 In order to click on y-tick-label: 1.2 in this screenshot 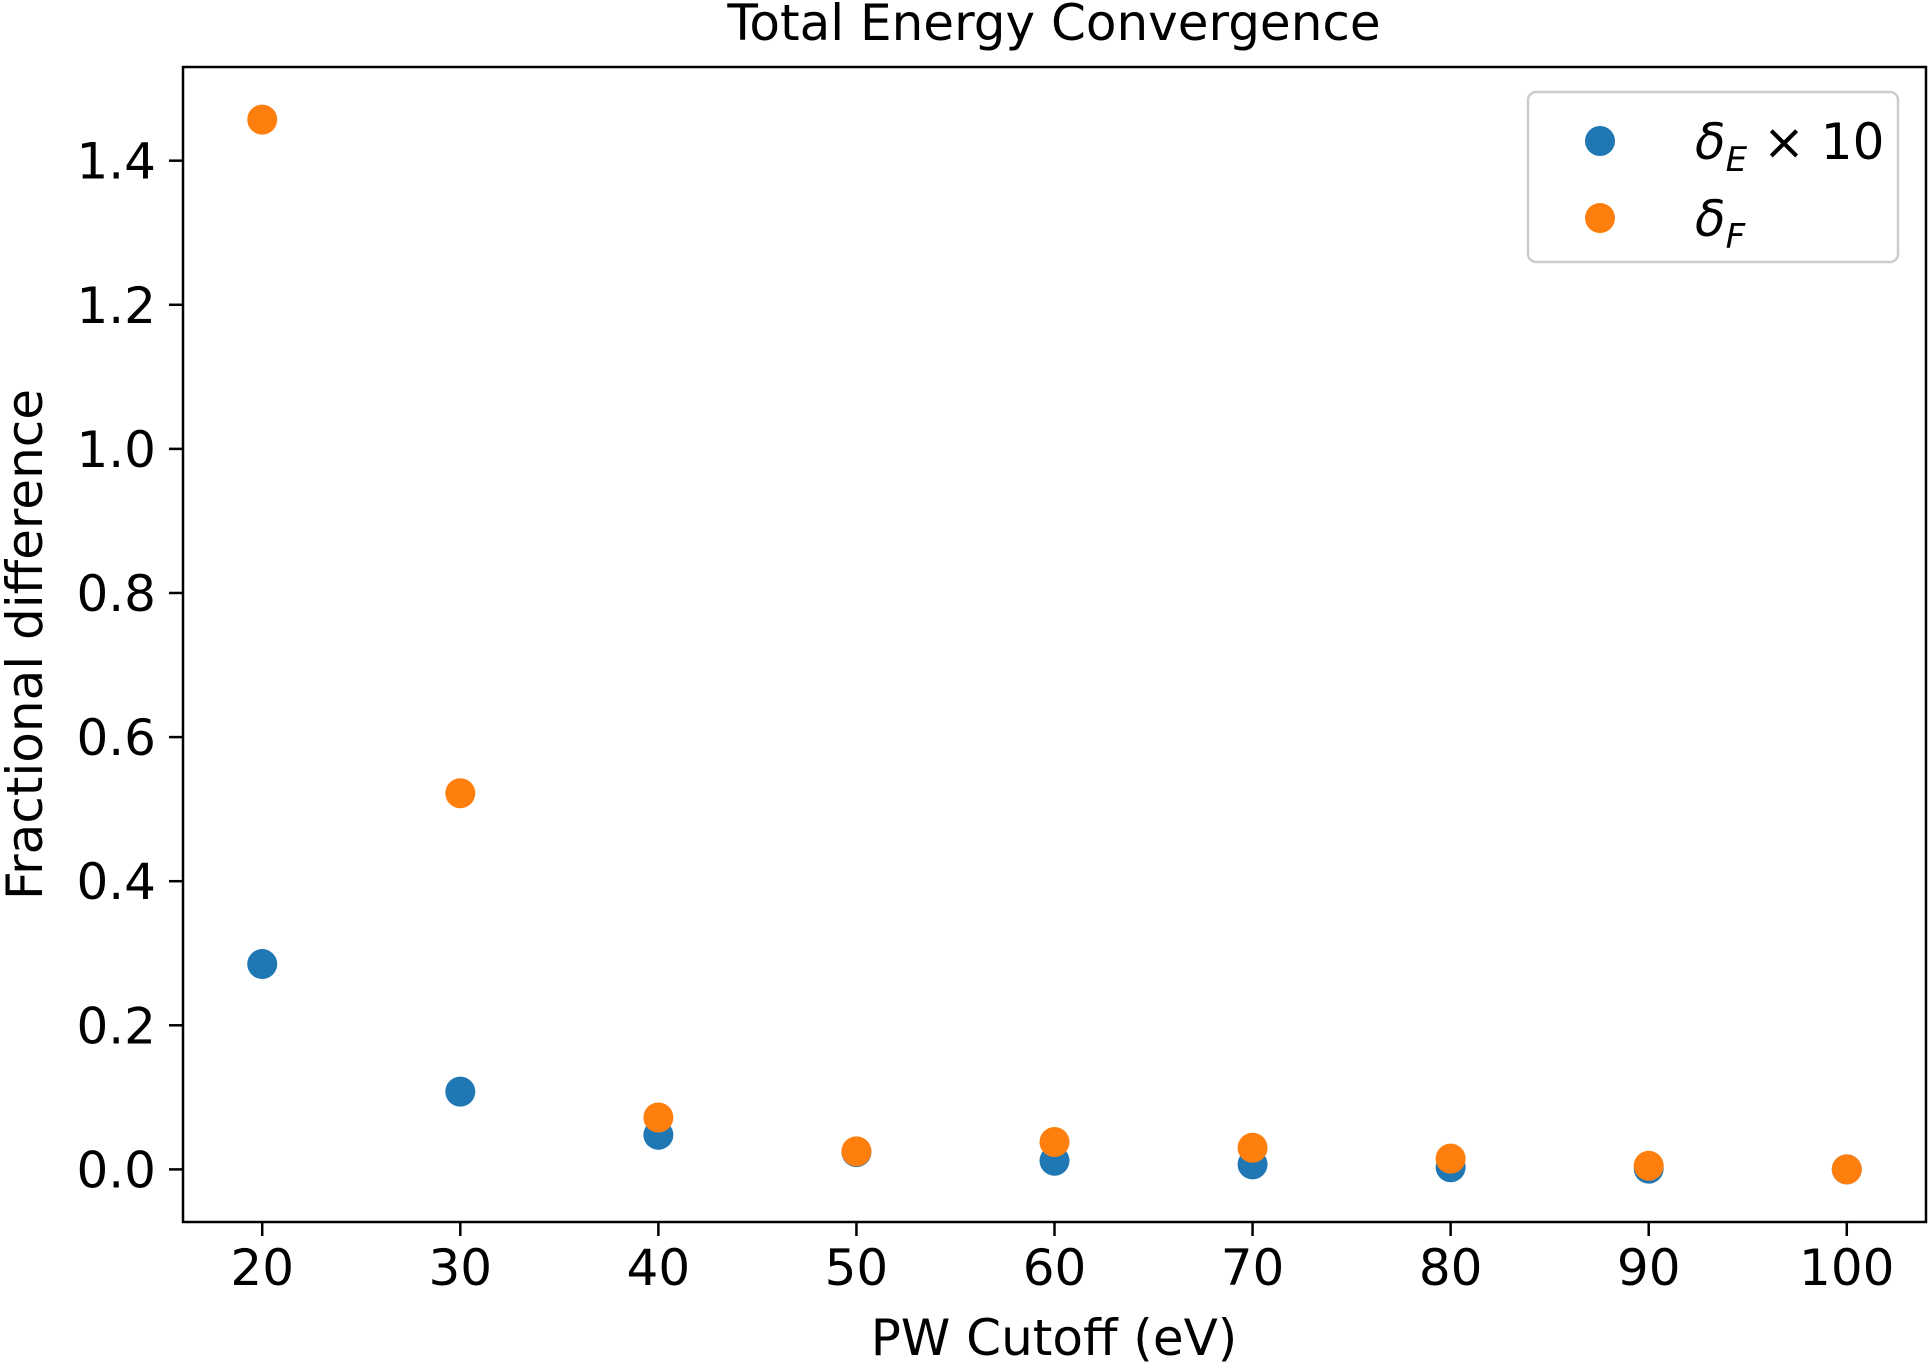, I will do `click(116, 306)`.